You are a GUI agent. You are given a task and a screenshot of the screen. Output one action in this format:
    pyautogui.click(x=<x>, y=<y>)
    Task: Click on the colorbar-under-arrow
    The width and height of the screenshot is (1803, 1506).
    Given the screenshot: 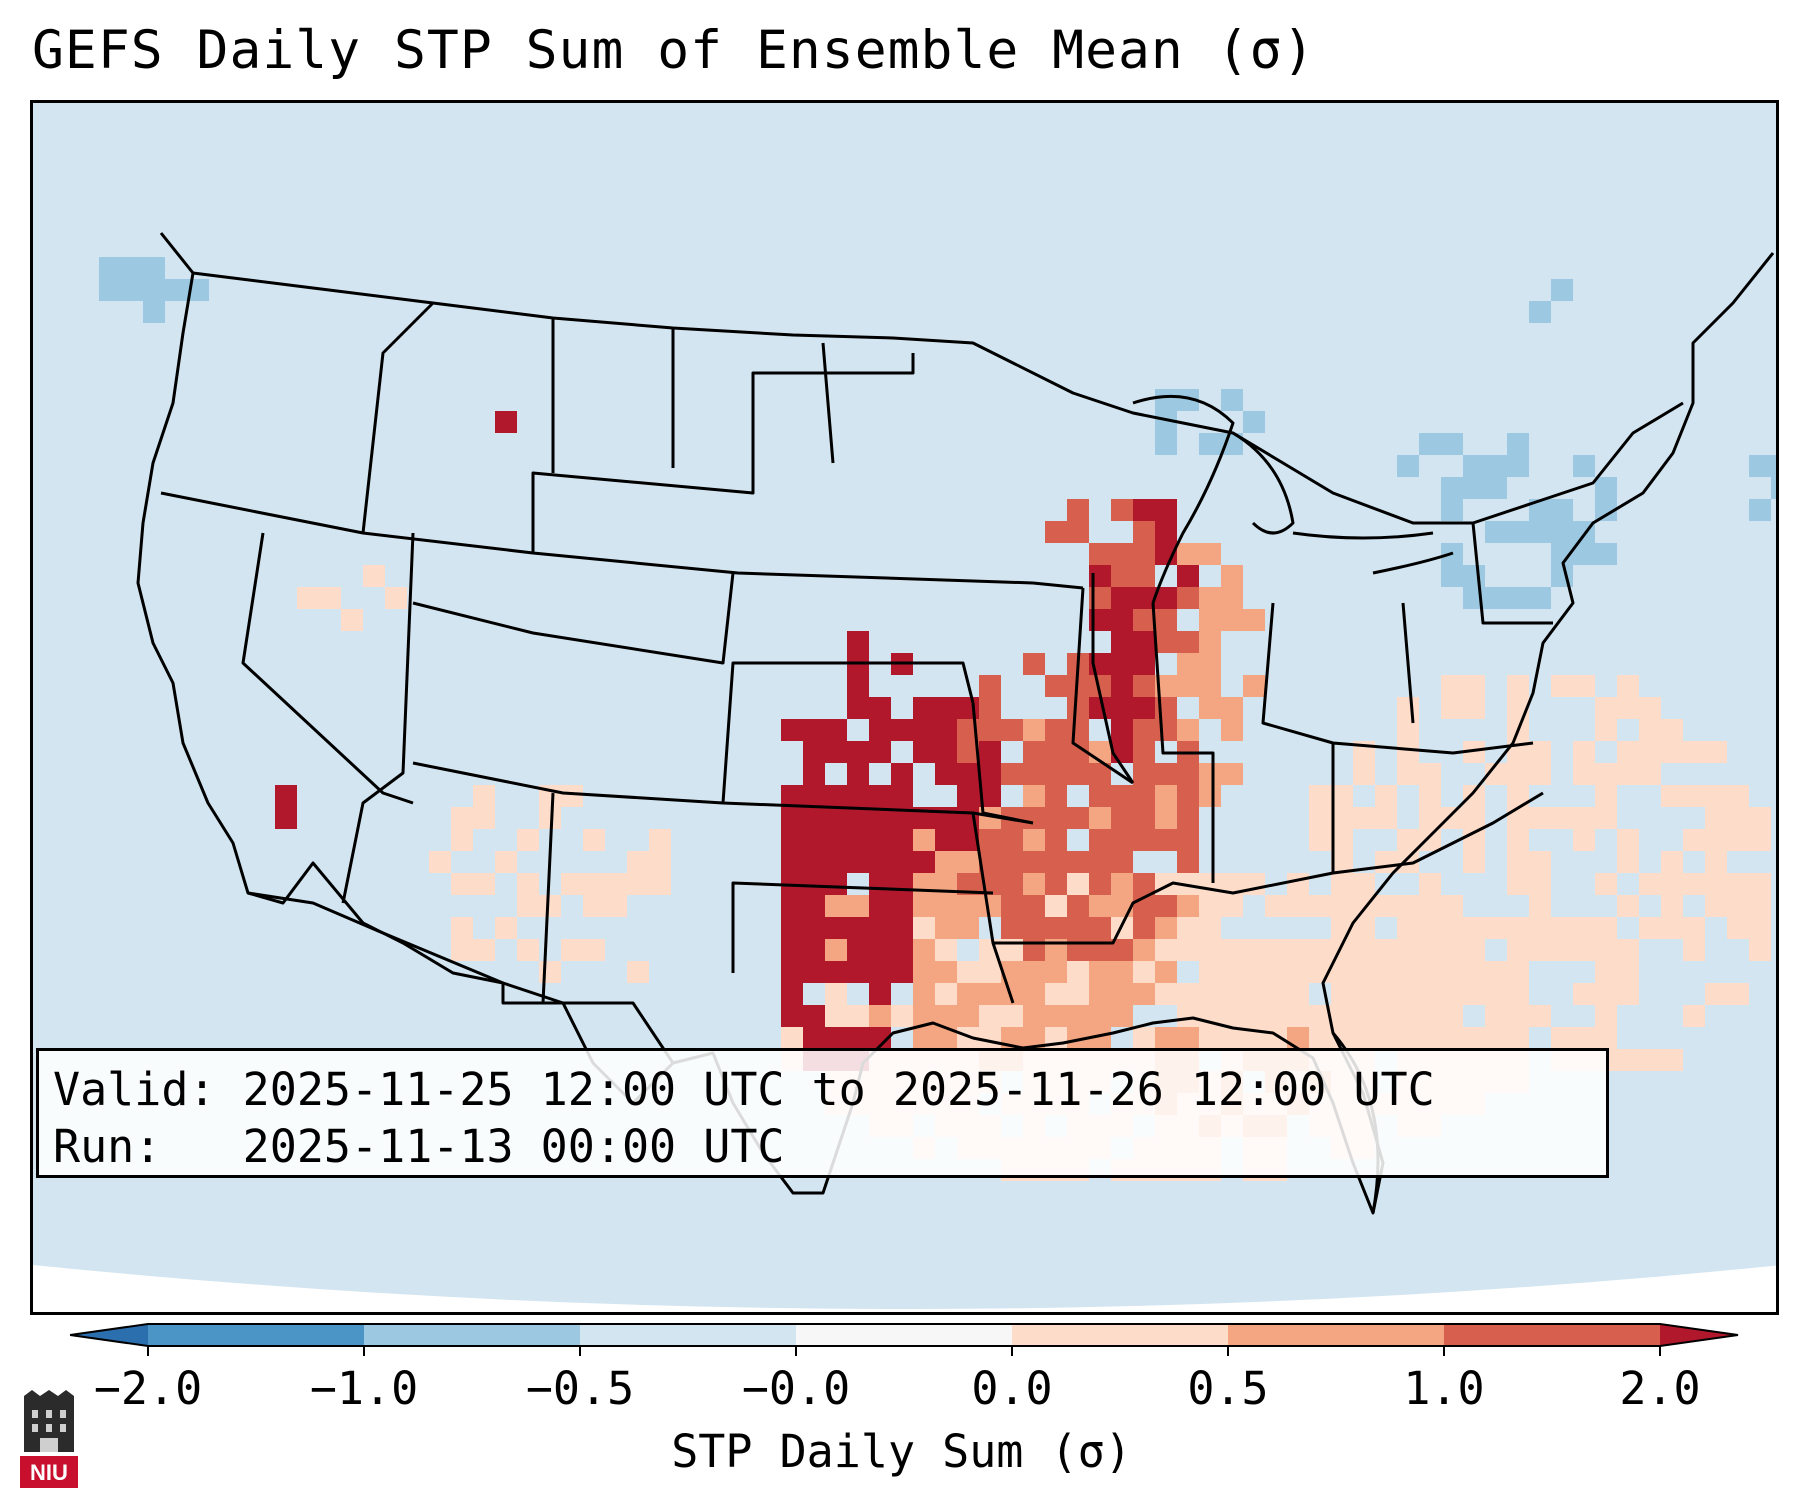 What is the action you would take?
    pyautogui.click(x=109, y=1335)
    